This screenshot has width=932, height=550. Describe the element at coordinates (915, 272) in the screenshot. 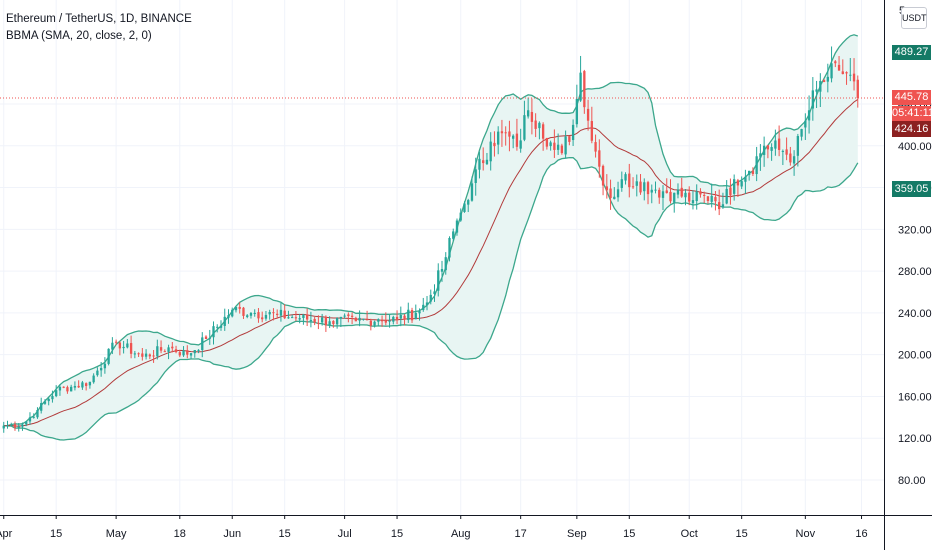

I see `y-tick-label: 280.00` at that location.